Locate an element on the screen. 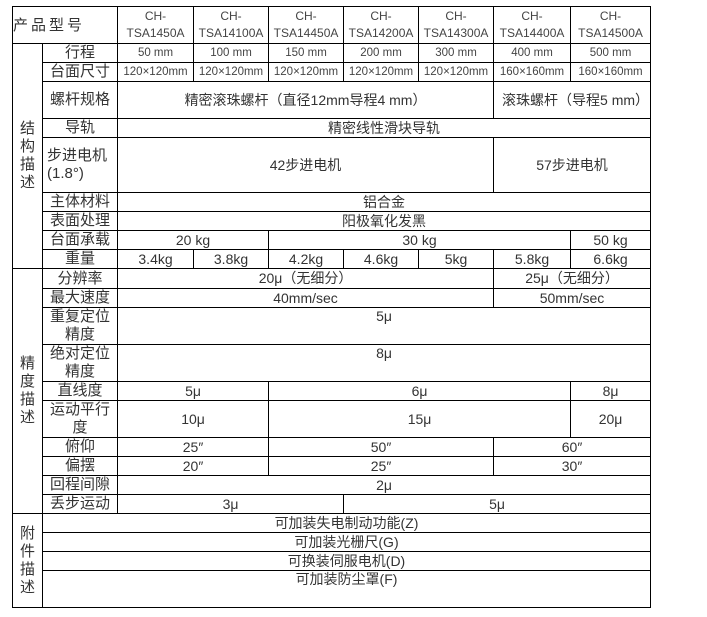  row-accessory: 可加装防尘罩(F) is located at coordinates (332, 589).